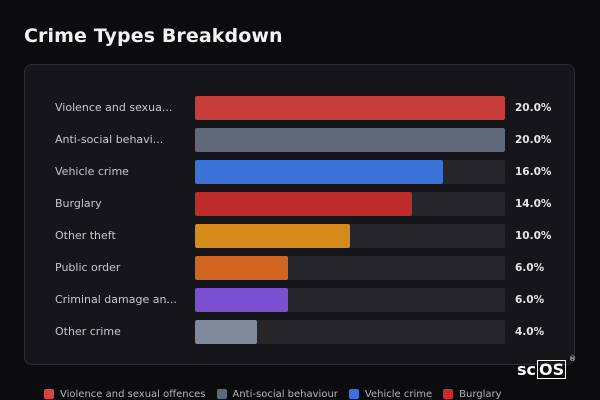 Image resolution: width=600 pixels, height=400 pixels. I want to click on legend-label: Violence and sexual offences, so click(133, 394).